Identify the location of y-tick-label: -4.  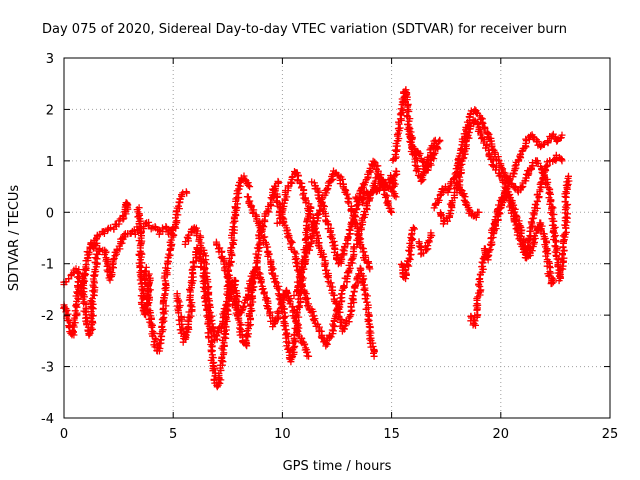
(47, 419).